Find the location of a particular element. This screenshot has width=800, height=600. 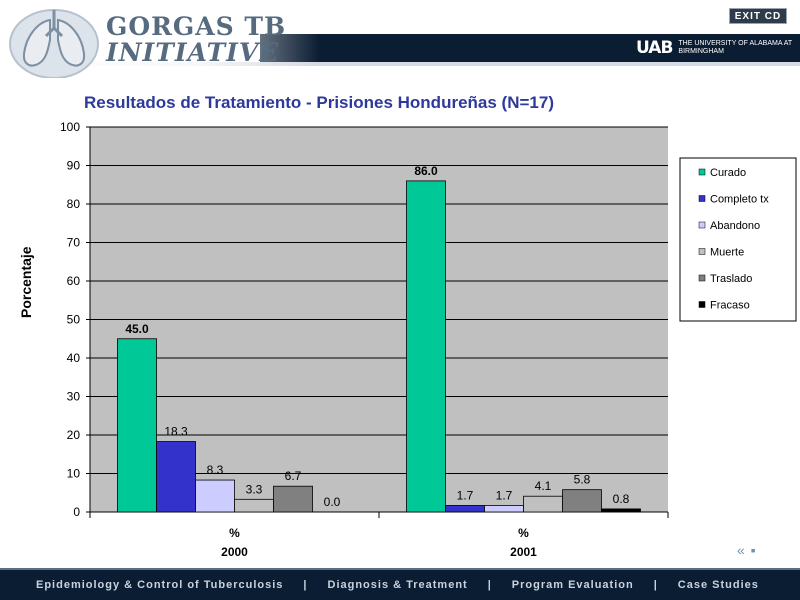

y-tick-label: 20 is located at coordinates (74, 435).